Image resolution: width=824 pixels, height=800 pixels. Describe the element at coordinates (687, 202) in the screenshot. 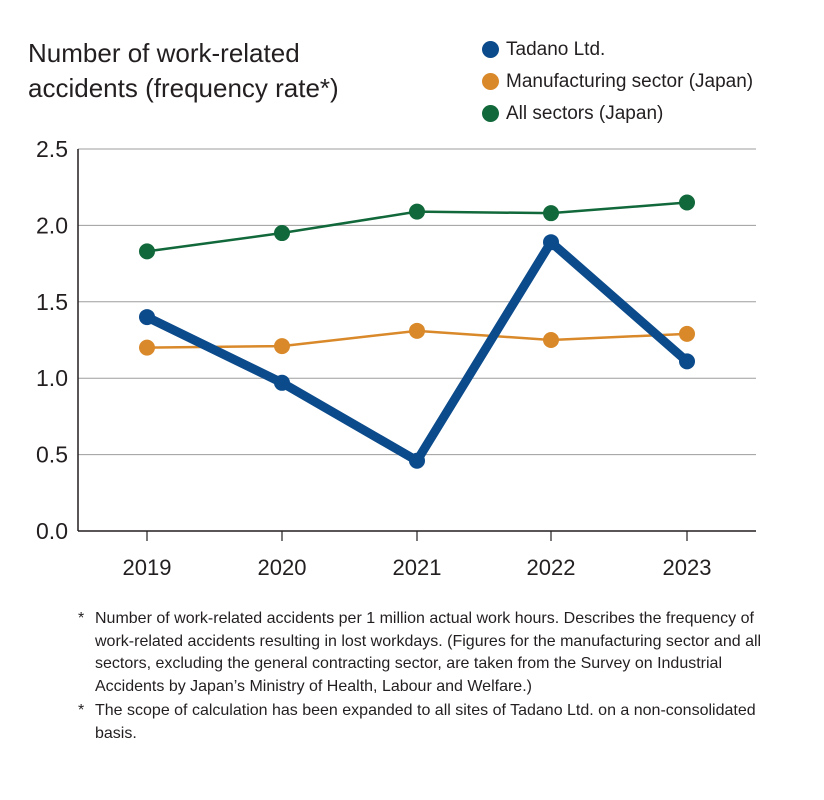

I see `data-point-all-sectors-2023` at that location.